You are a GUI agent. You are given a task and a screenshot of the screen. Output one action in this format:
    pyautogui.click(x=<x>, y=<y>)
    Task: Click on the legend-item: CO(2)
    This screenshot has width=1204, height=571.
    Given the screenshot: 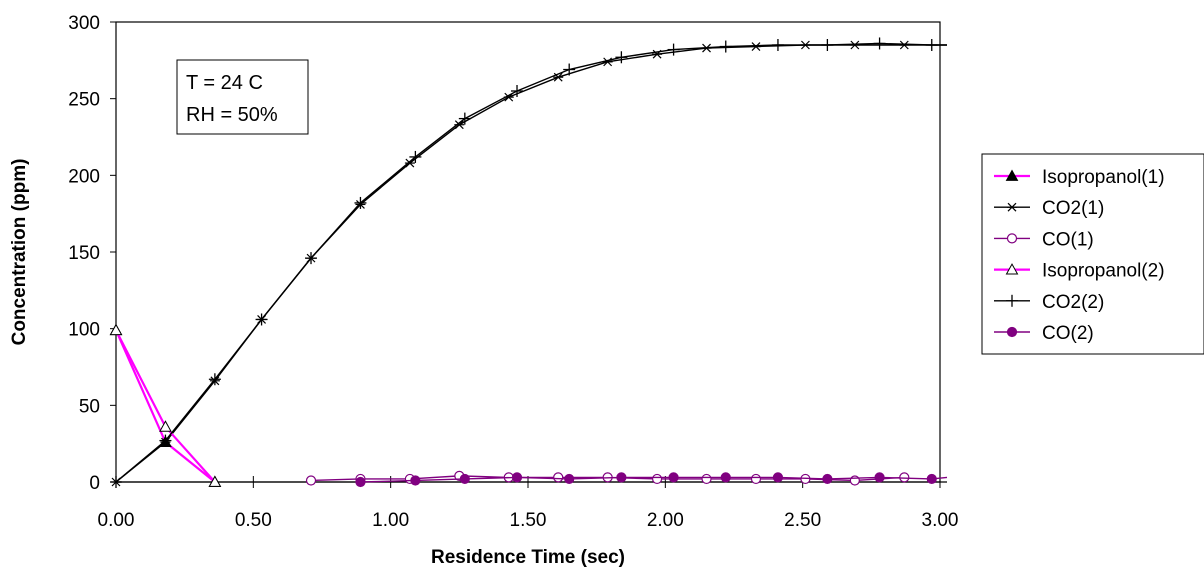 What is the action you would take?
    pyautogui.click(x=1044, y=333)
    